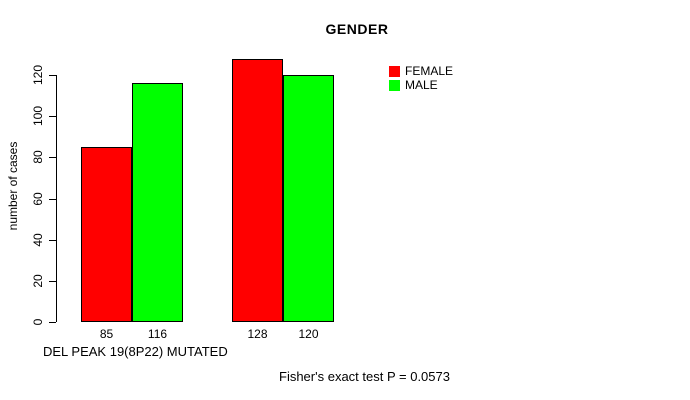 This screenshot has height=400, width=690. Describe the element at coordinates (135, 351) in the screenshot. I see `x-axis-label: DEL PEAK 19(8P22) MUTATED` at that location.